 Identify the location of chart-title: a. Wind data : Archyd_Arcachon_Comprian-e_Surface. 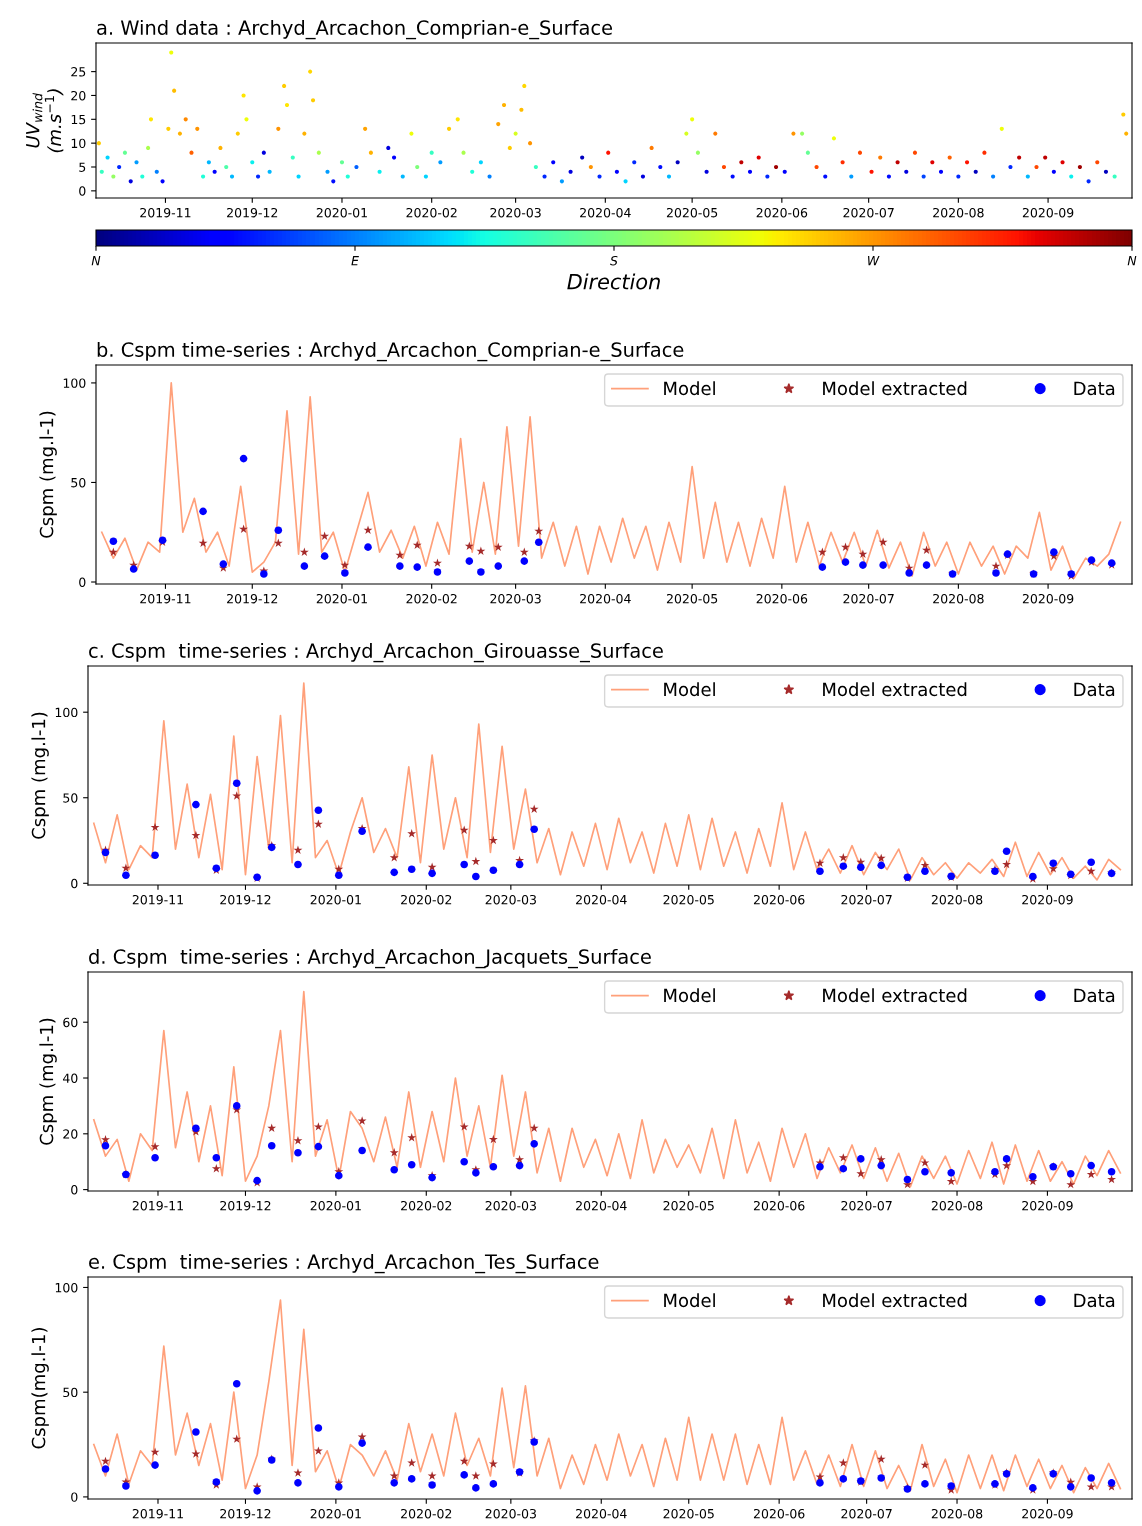
(355, 29).